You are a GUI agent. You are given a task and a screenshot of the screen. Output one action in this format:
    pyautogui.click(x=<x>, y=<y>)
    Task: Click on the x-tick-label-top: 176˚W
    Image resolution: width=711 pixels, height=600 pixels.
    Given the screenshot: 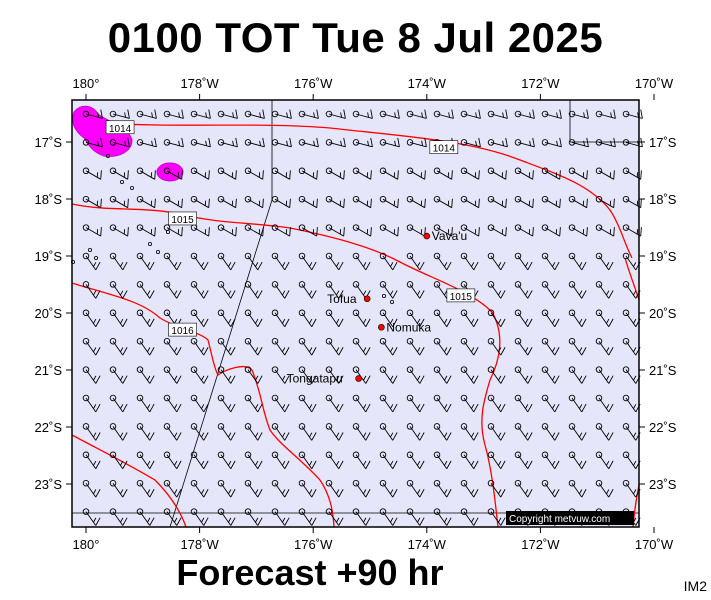 What is the action you would take?
    pyautogui.click(x=313, y=83)
    